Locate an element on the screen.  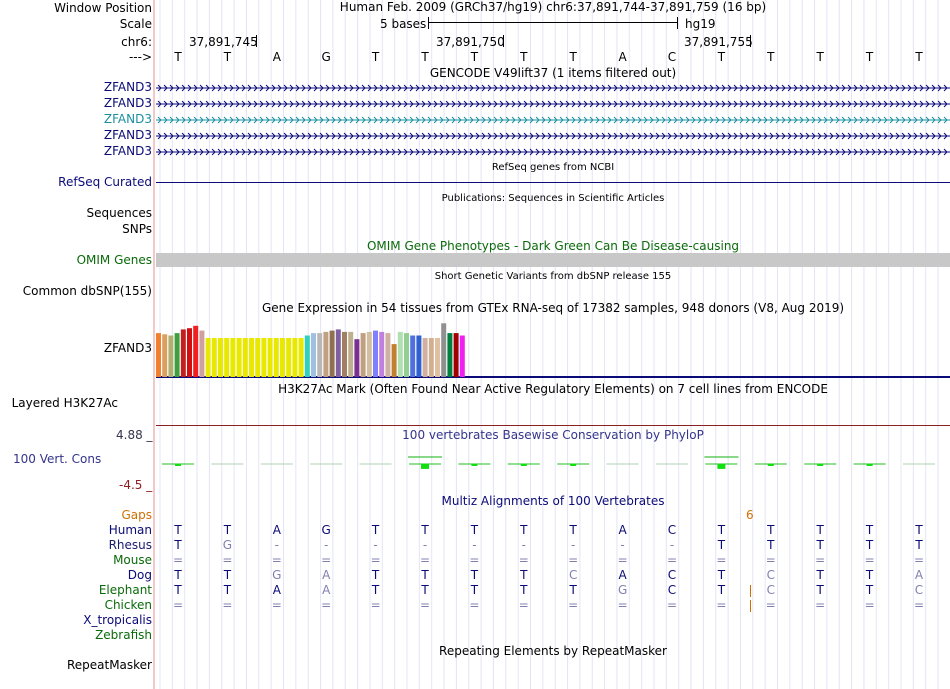
multiz-species-label: X_tropicalis is located at coordinates (117, 620).